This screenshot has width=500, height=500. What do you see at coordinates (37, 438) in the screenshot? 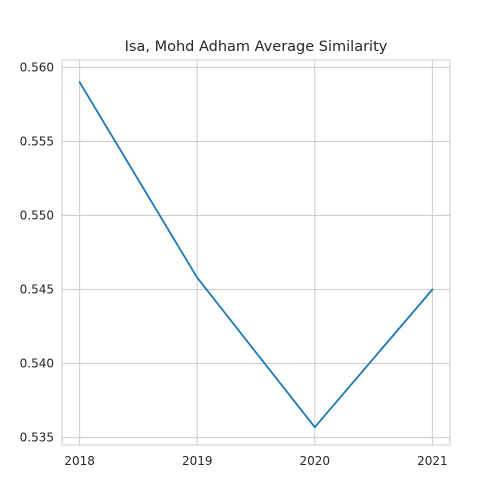
I see `y-tick-label: 0.535` at bounding box center [37, 438].